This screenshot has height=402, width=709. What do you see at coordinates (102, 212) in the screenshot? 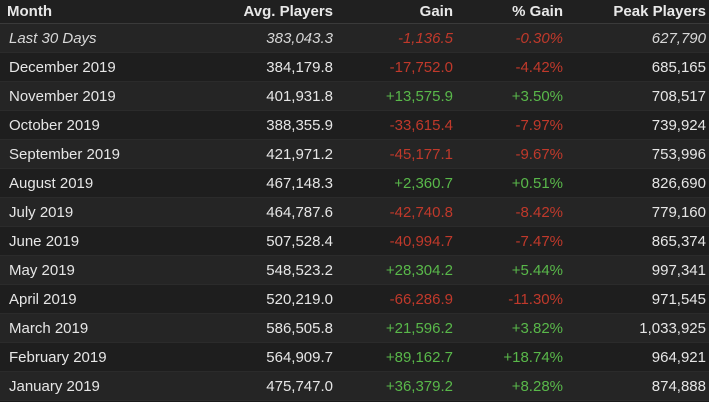
I see `month-cell: July 2019` at bounding box center [102, 212].